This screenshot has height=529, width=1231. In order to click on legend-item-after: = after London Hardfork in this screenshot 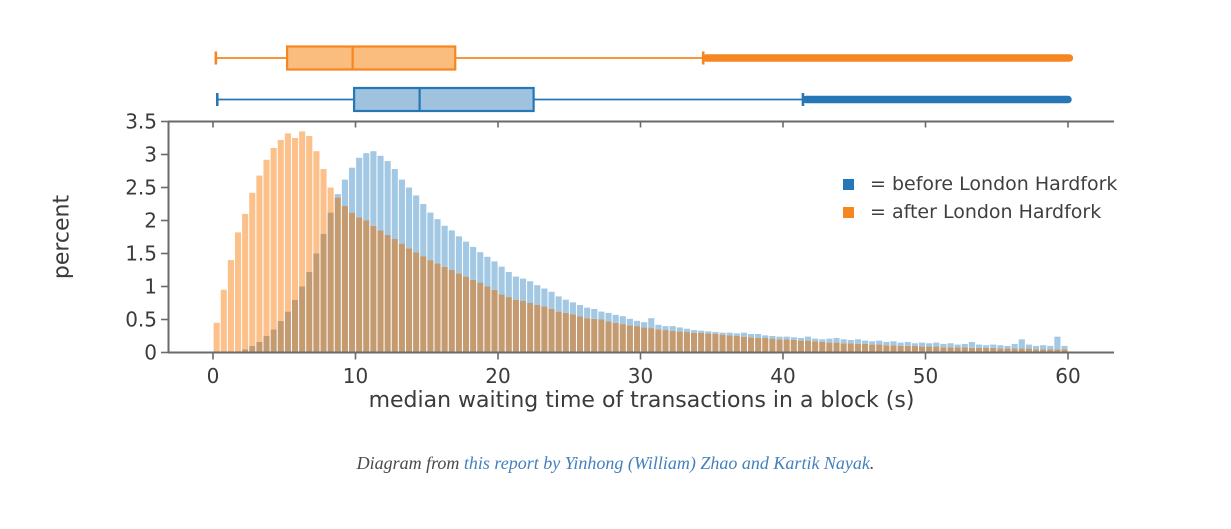, I will do `click(980, 212)`.